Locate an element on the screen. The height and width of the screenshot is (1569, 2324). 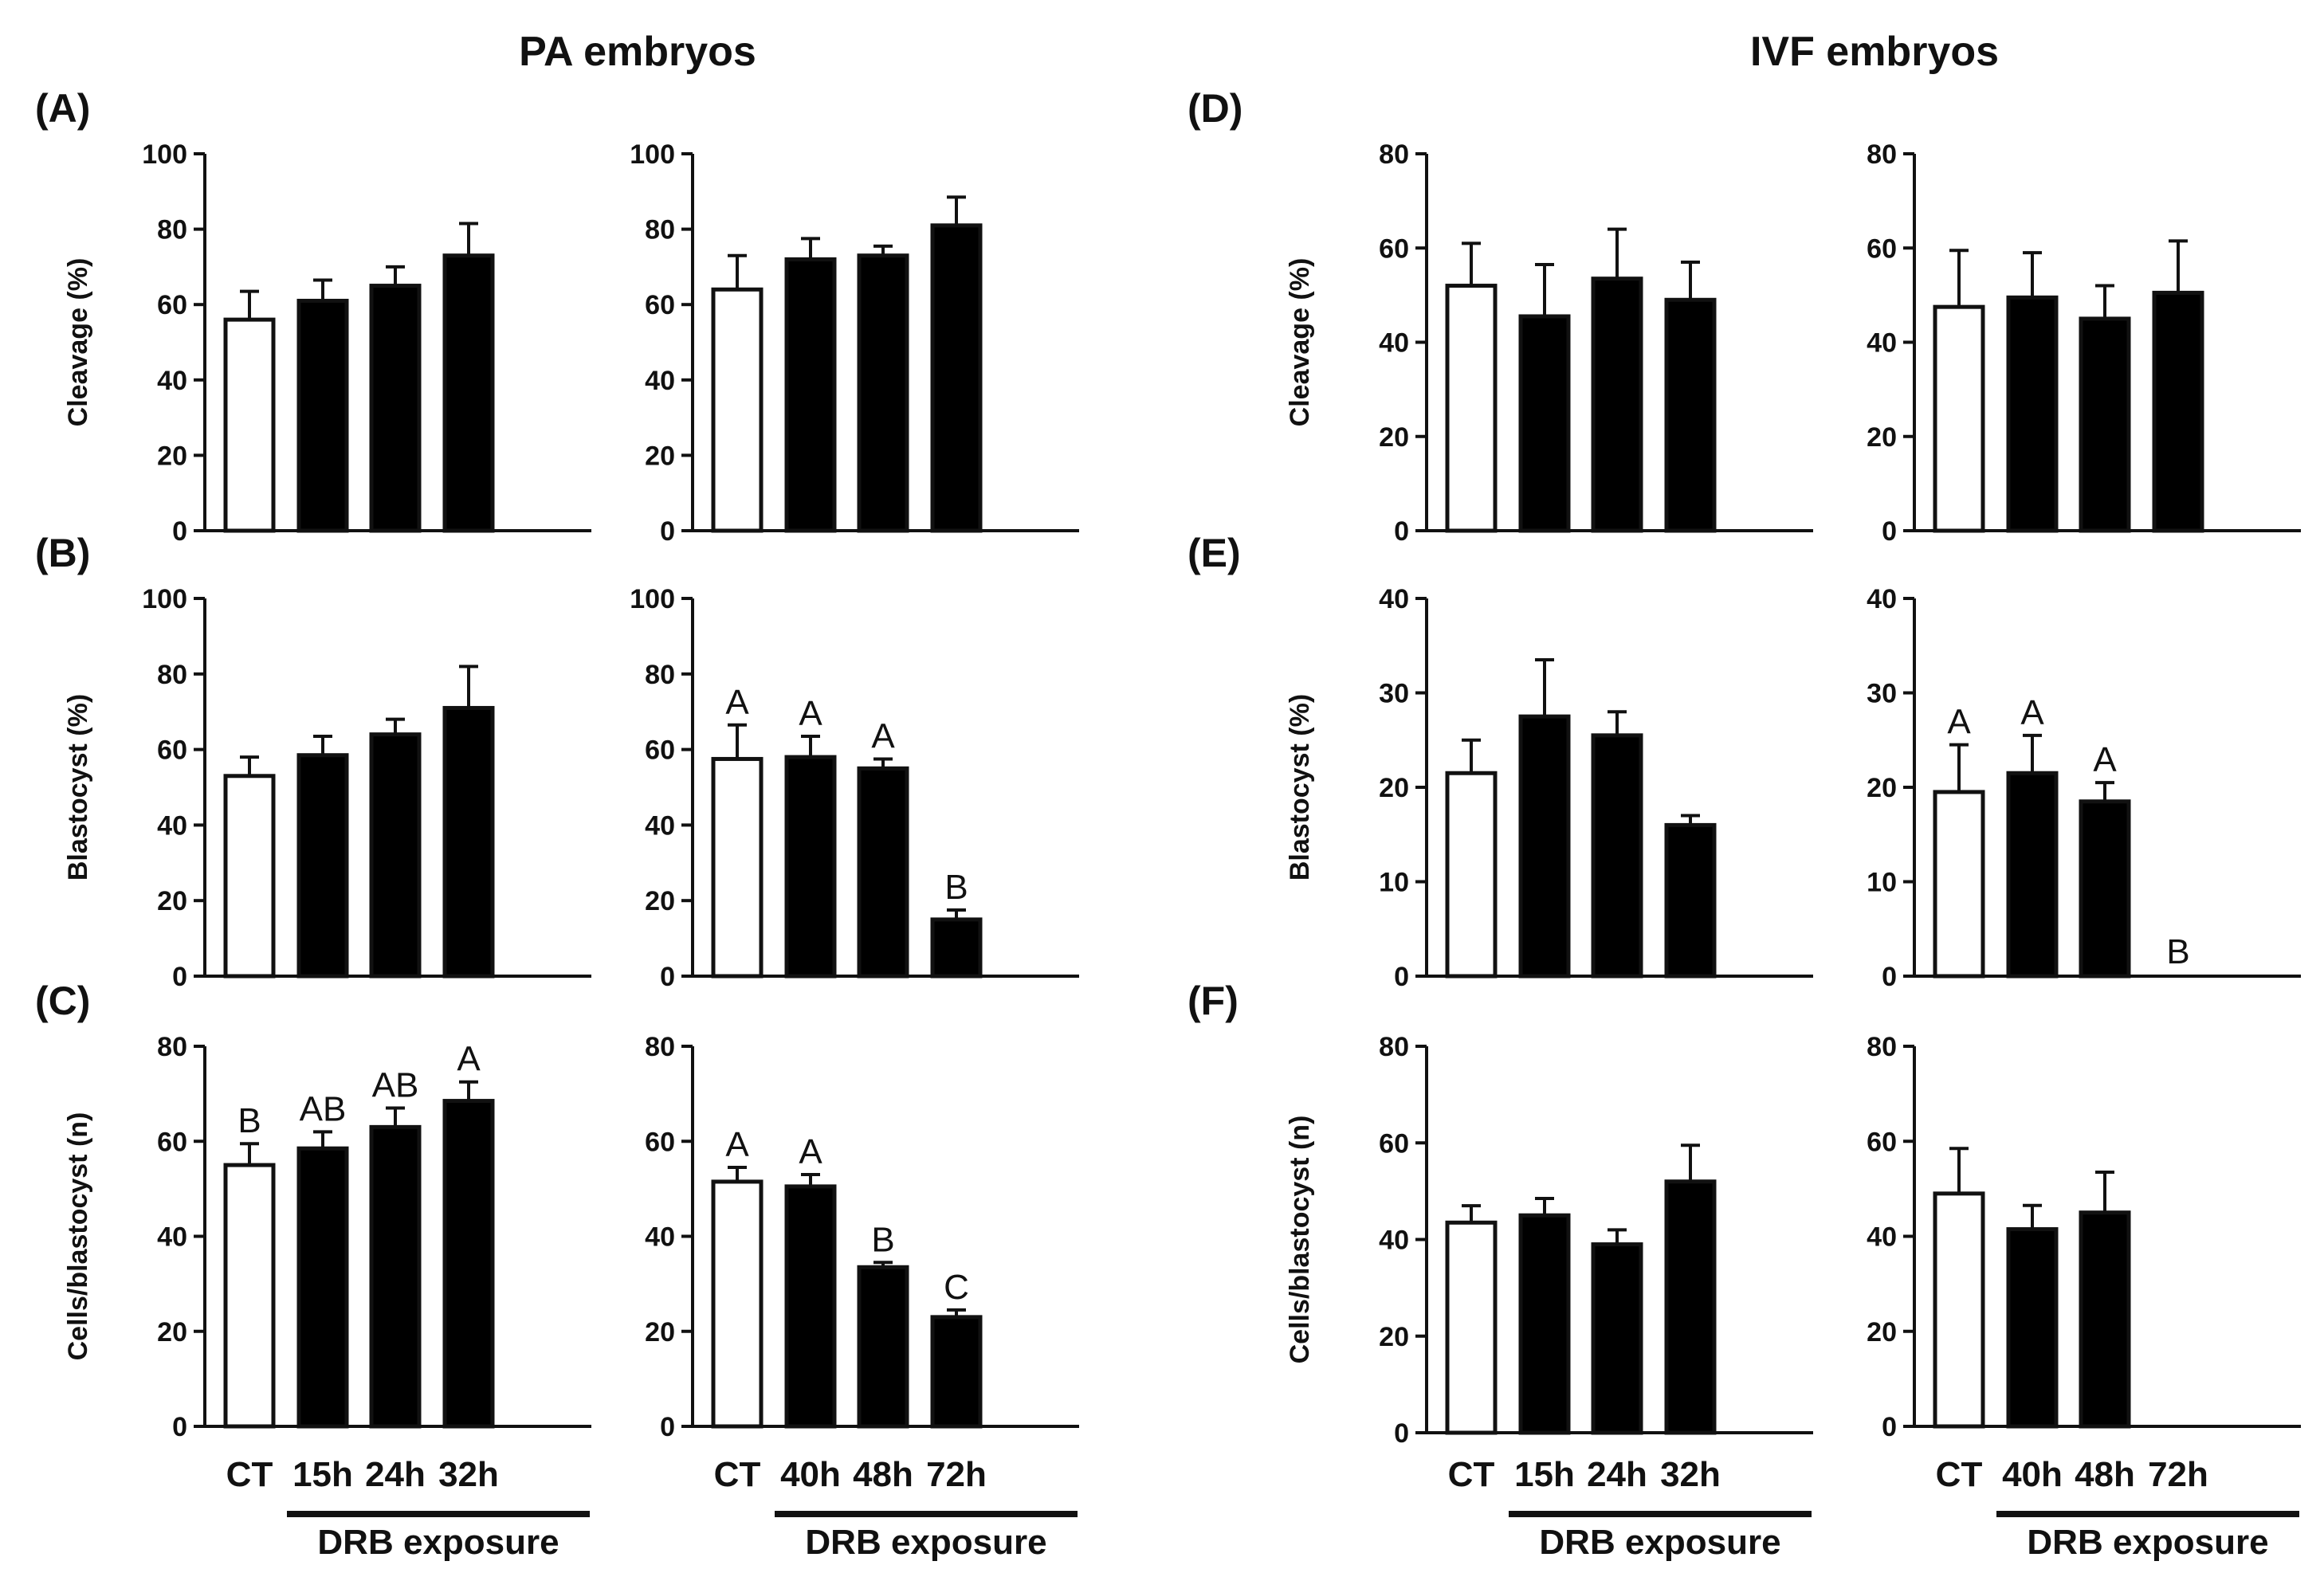
significance-letter: AB is located at coordinates (395, 1085).